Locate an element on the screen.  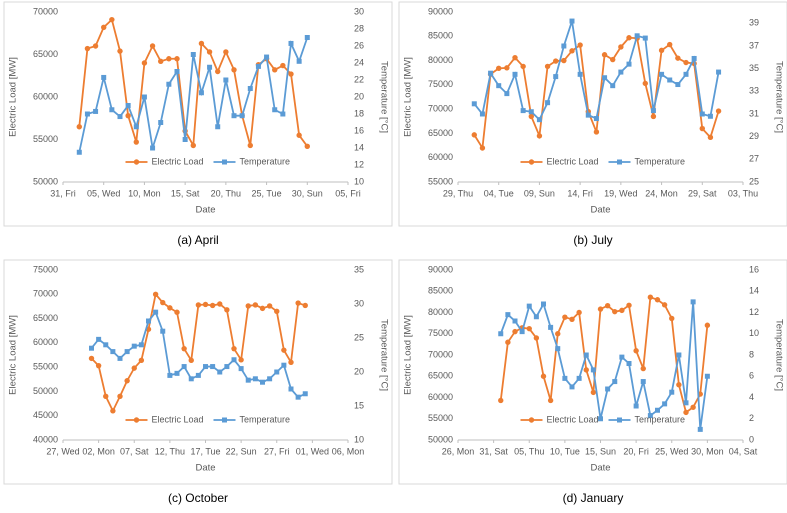
series-line is located at coordinates (604, 365).